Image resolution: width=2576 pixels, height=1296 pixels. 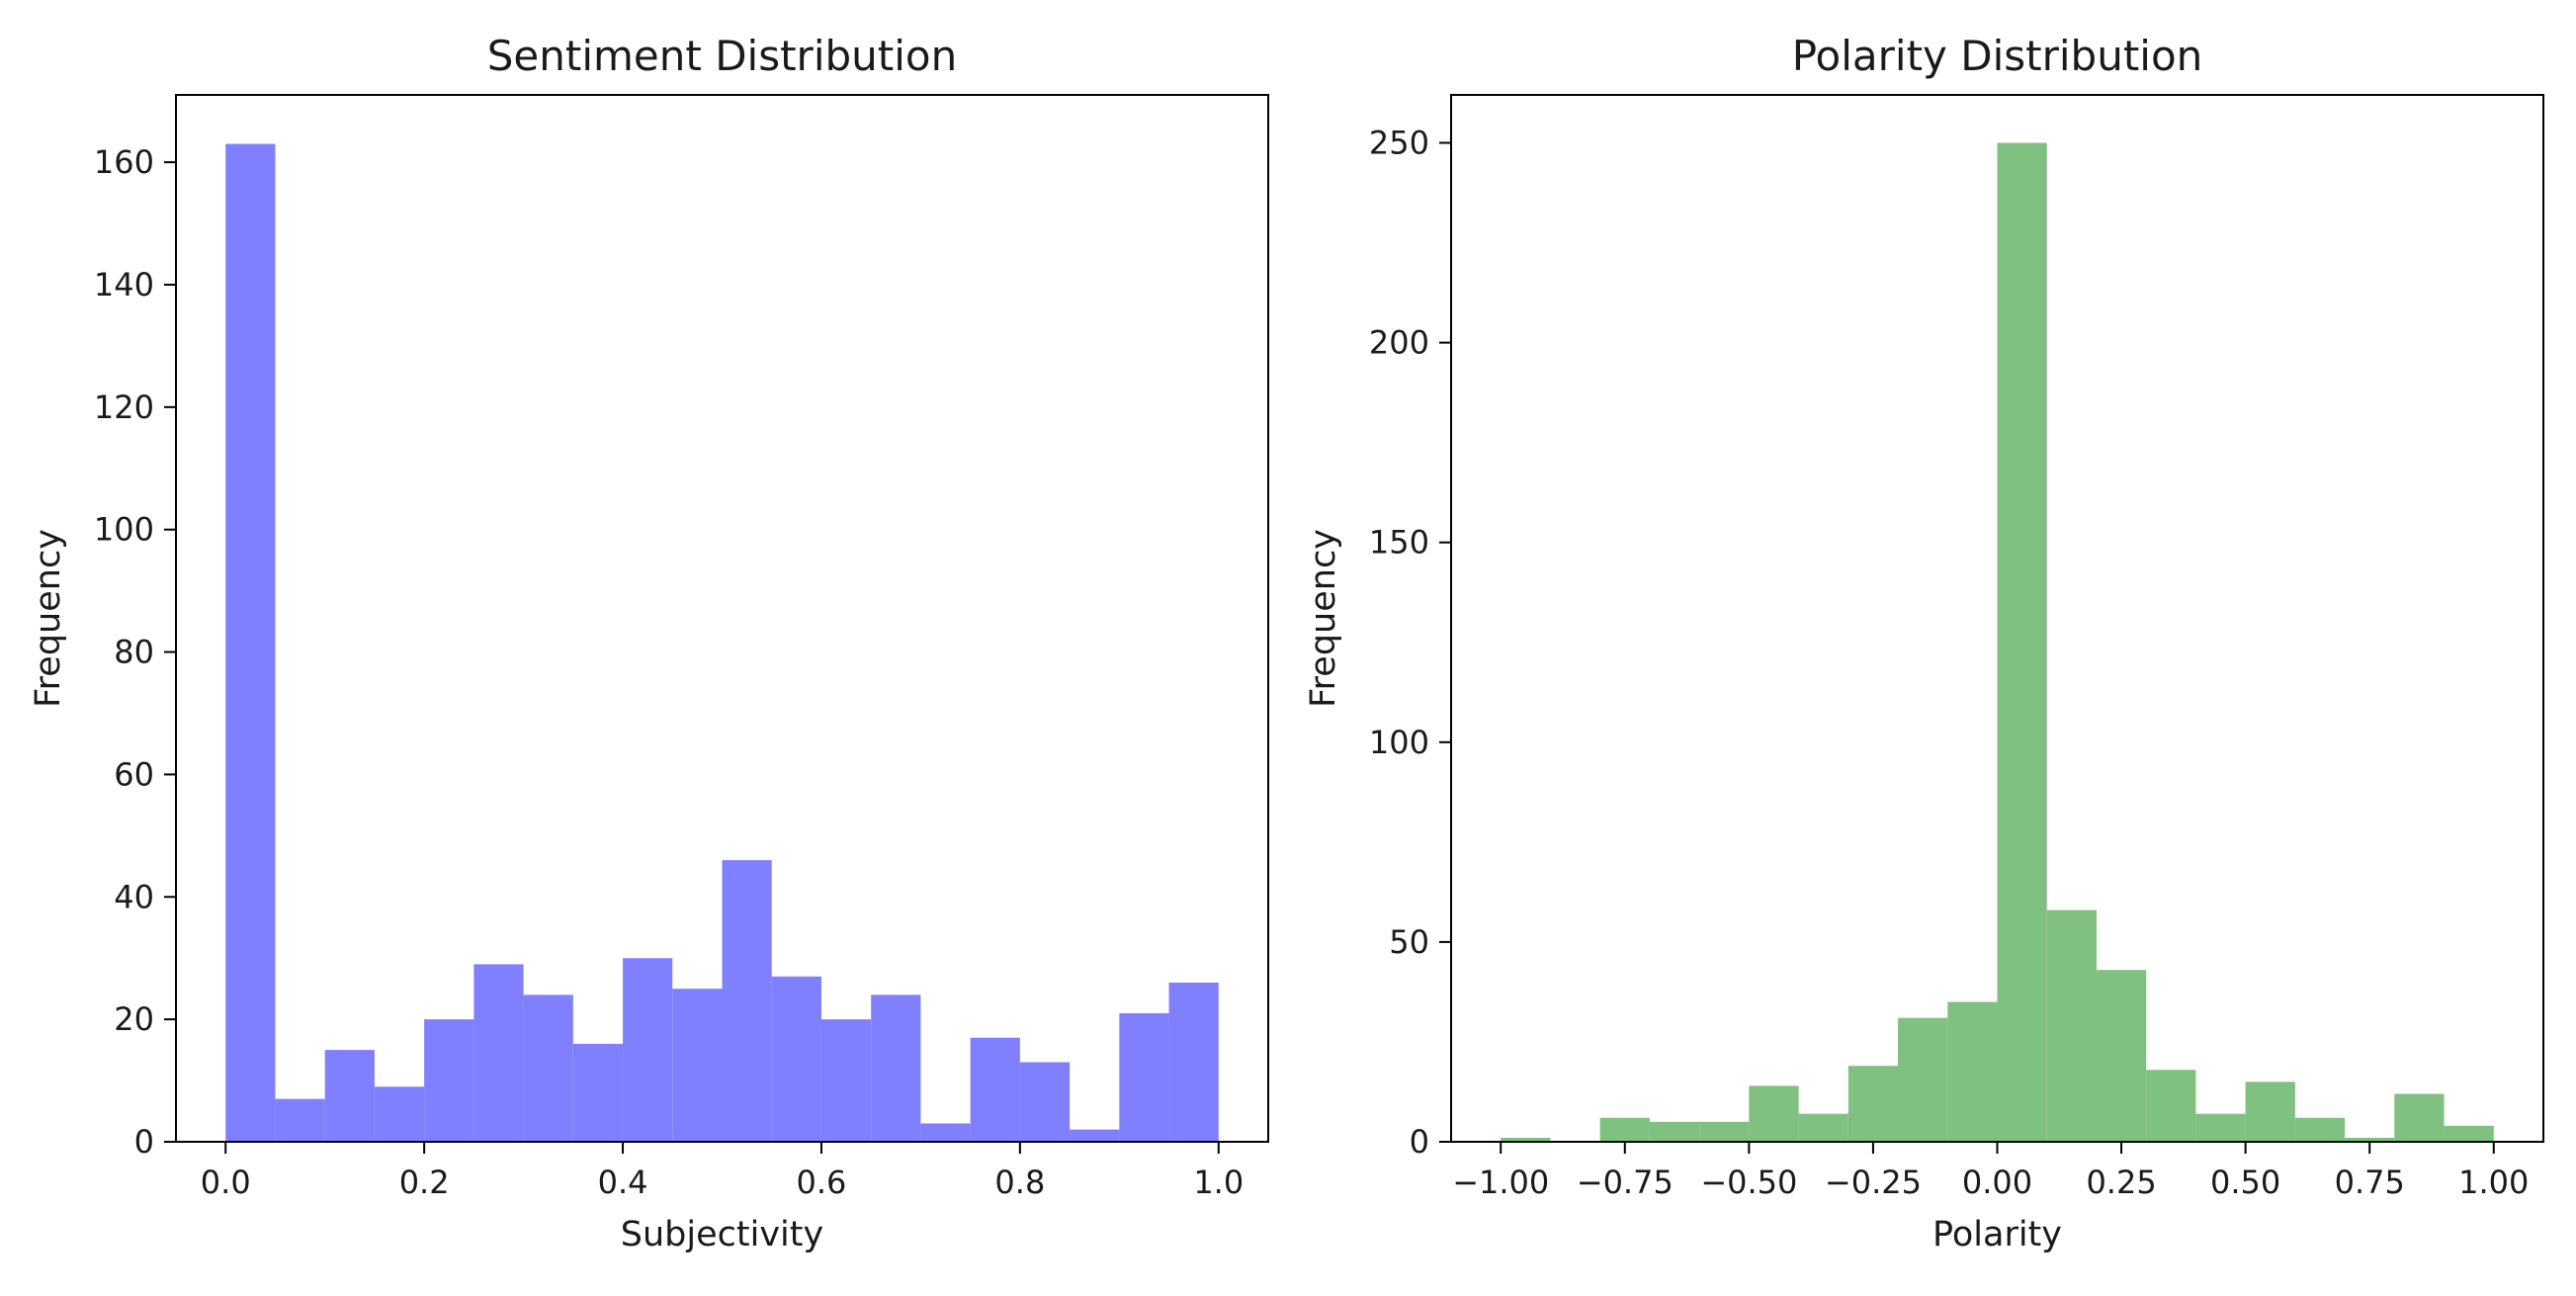 I want to click on y-tick-label: 20, so click(x=134, y=1019).